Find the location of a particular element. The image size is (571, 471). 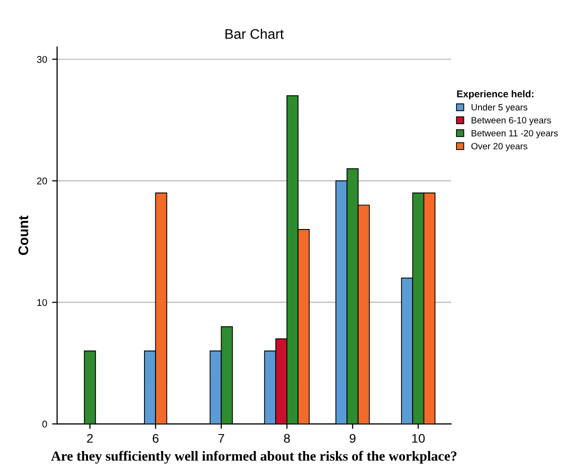

x-tick-label: 8 is located at coordinates (287, 438).